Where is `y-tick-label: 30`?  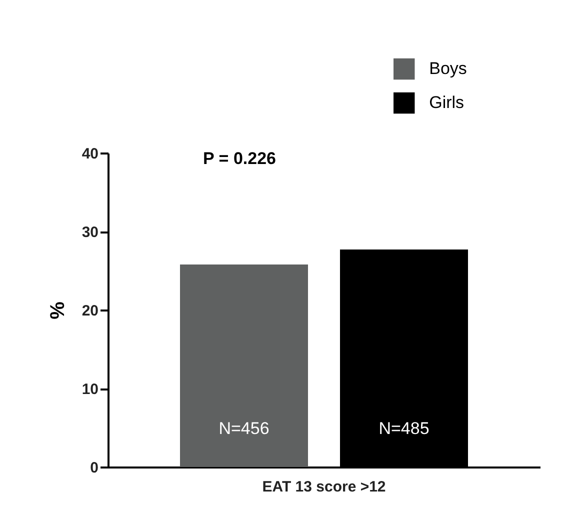 y-tick-label: 30 is located at coordinates (90, 232).